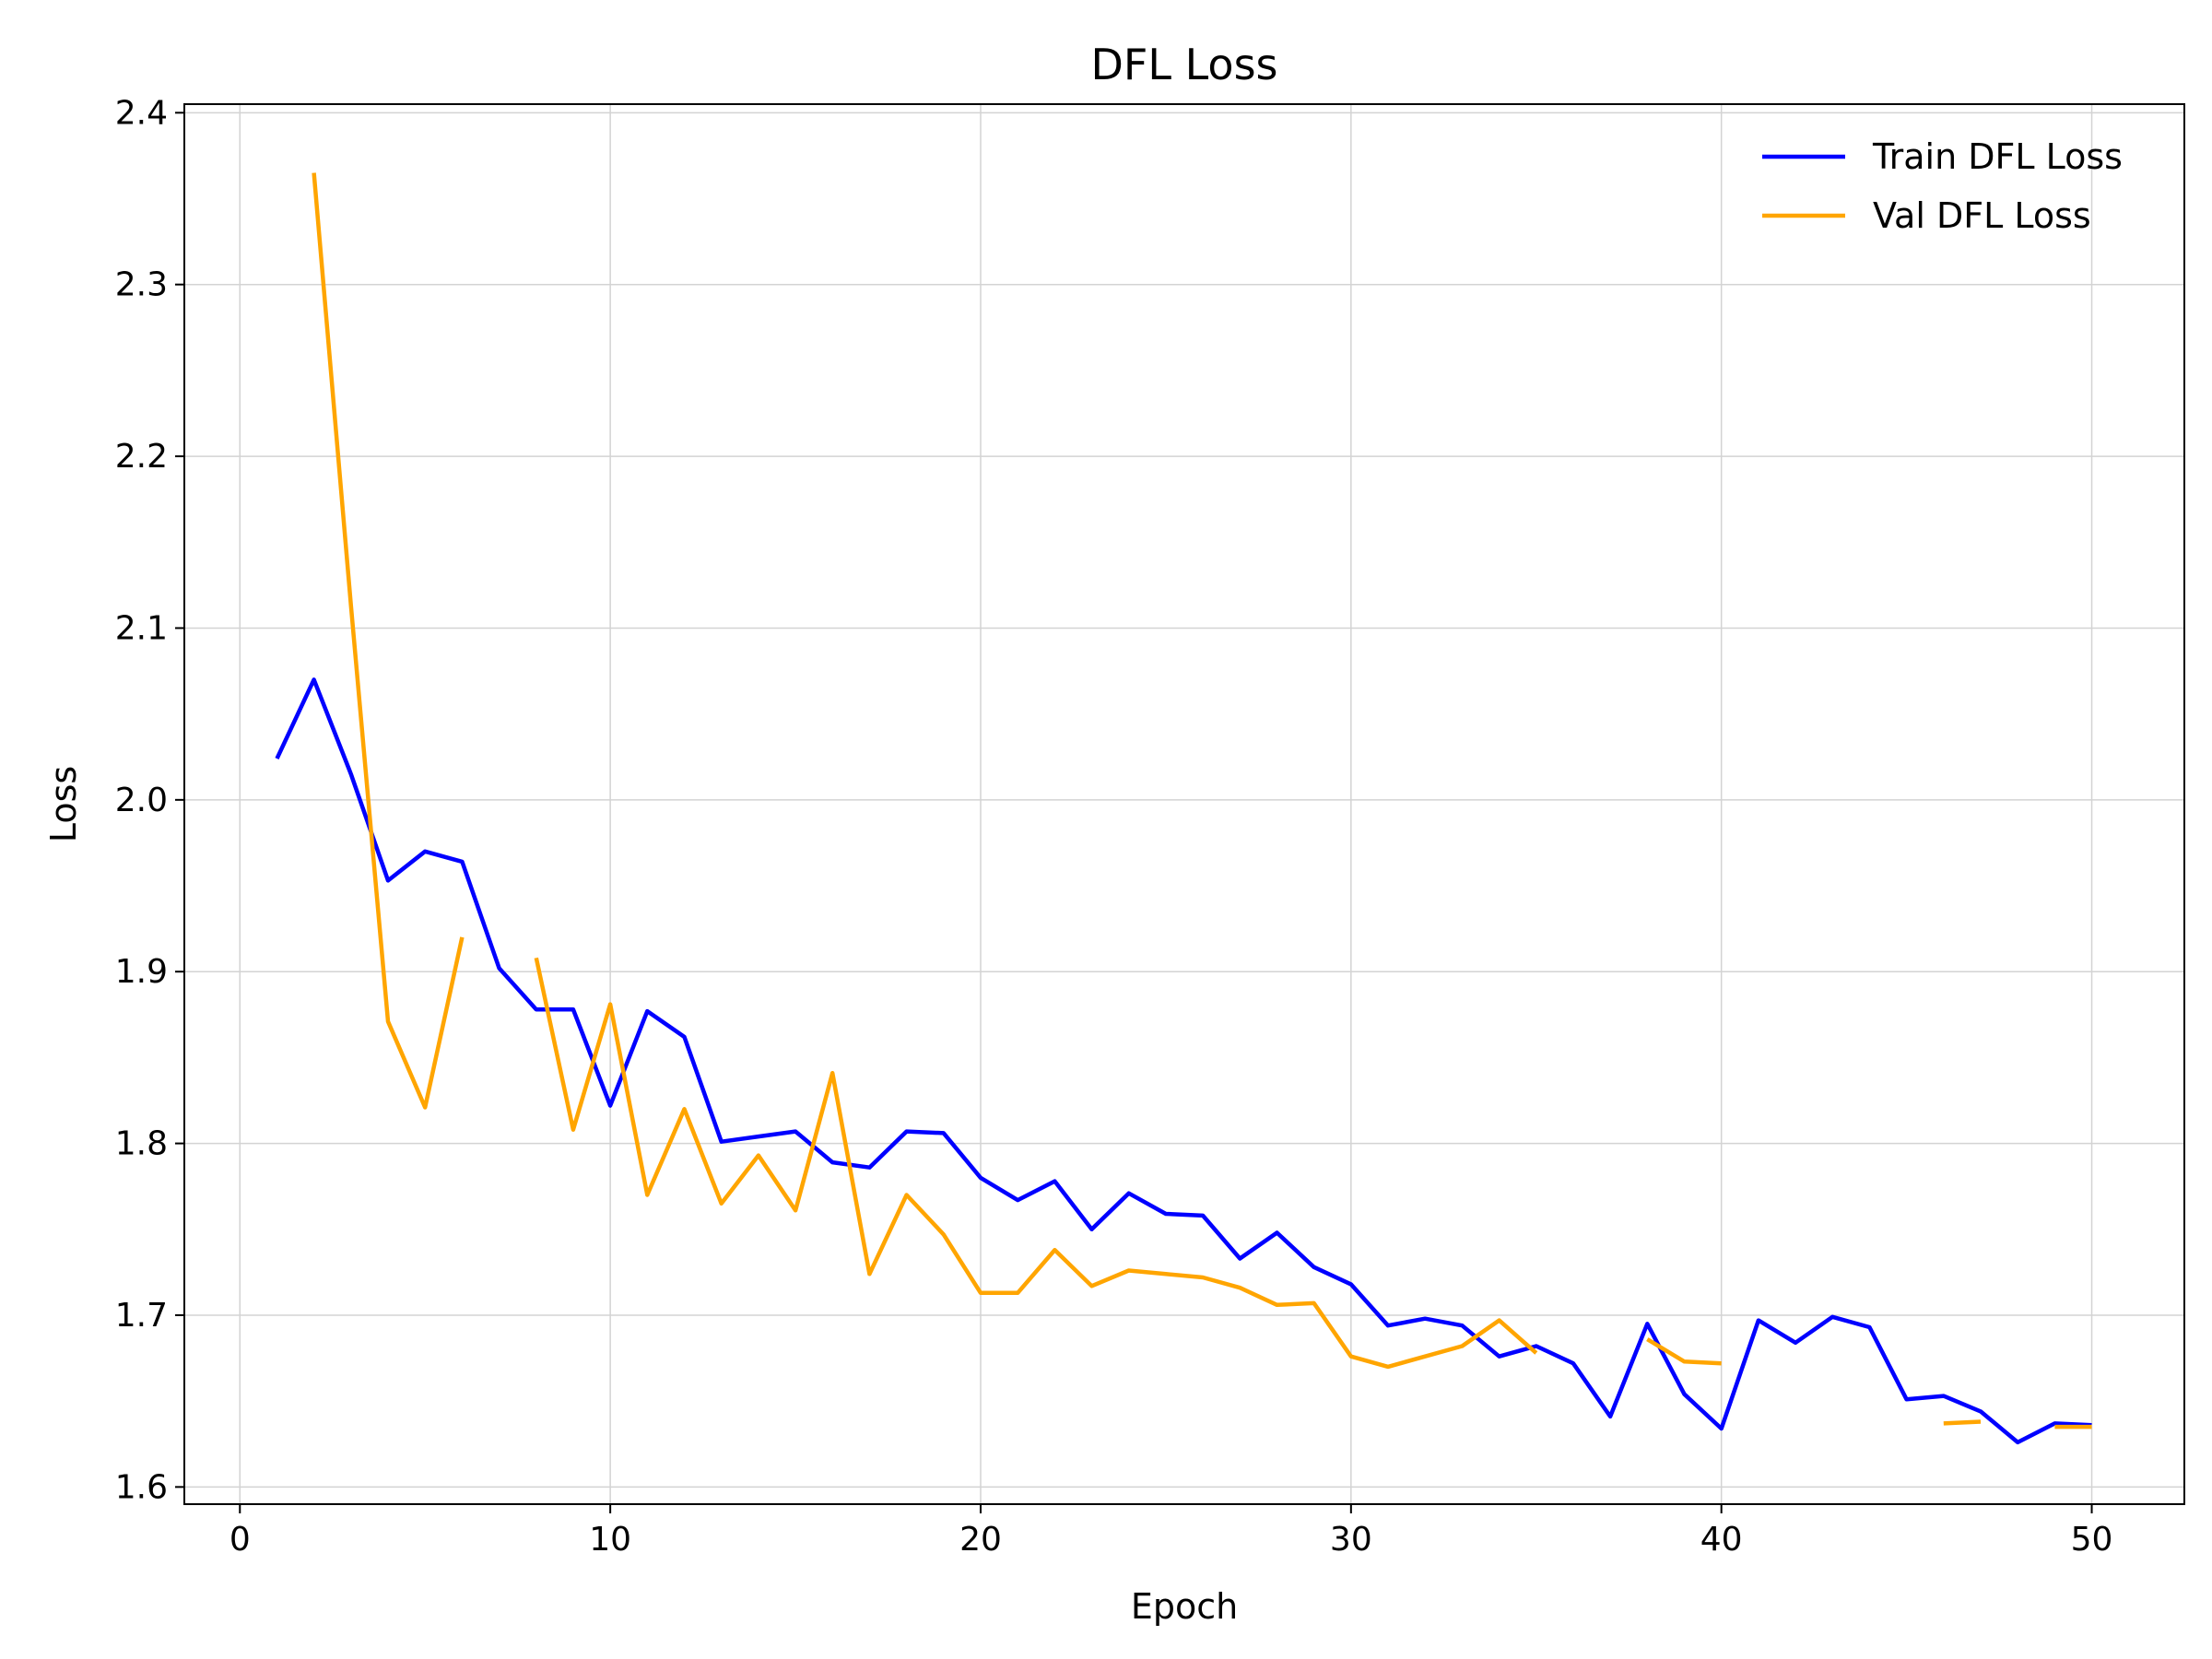  What do you see at coordinates (141, 972) in the screenshot?
I see `y-tick-label: 1.9` at bounding box center [141, 972].